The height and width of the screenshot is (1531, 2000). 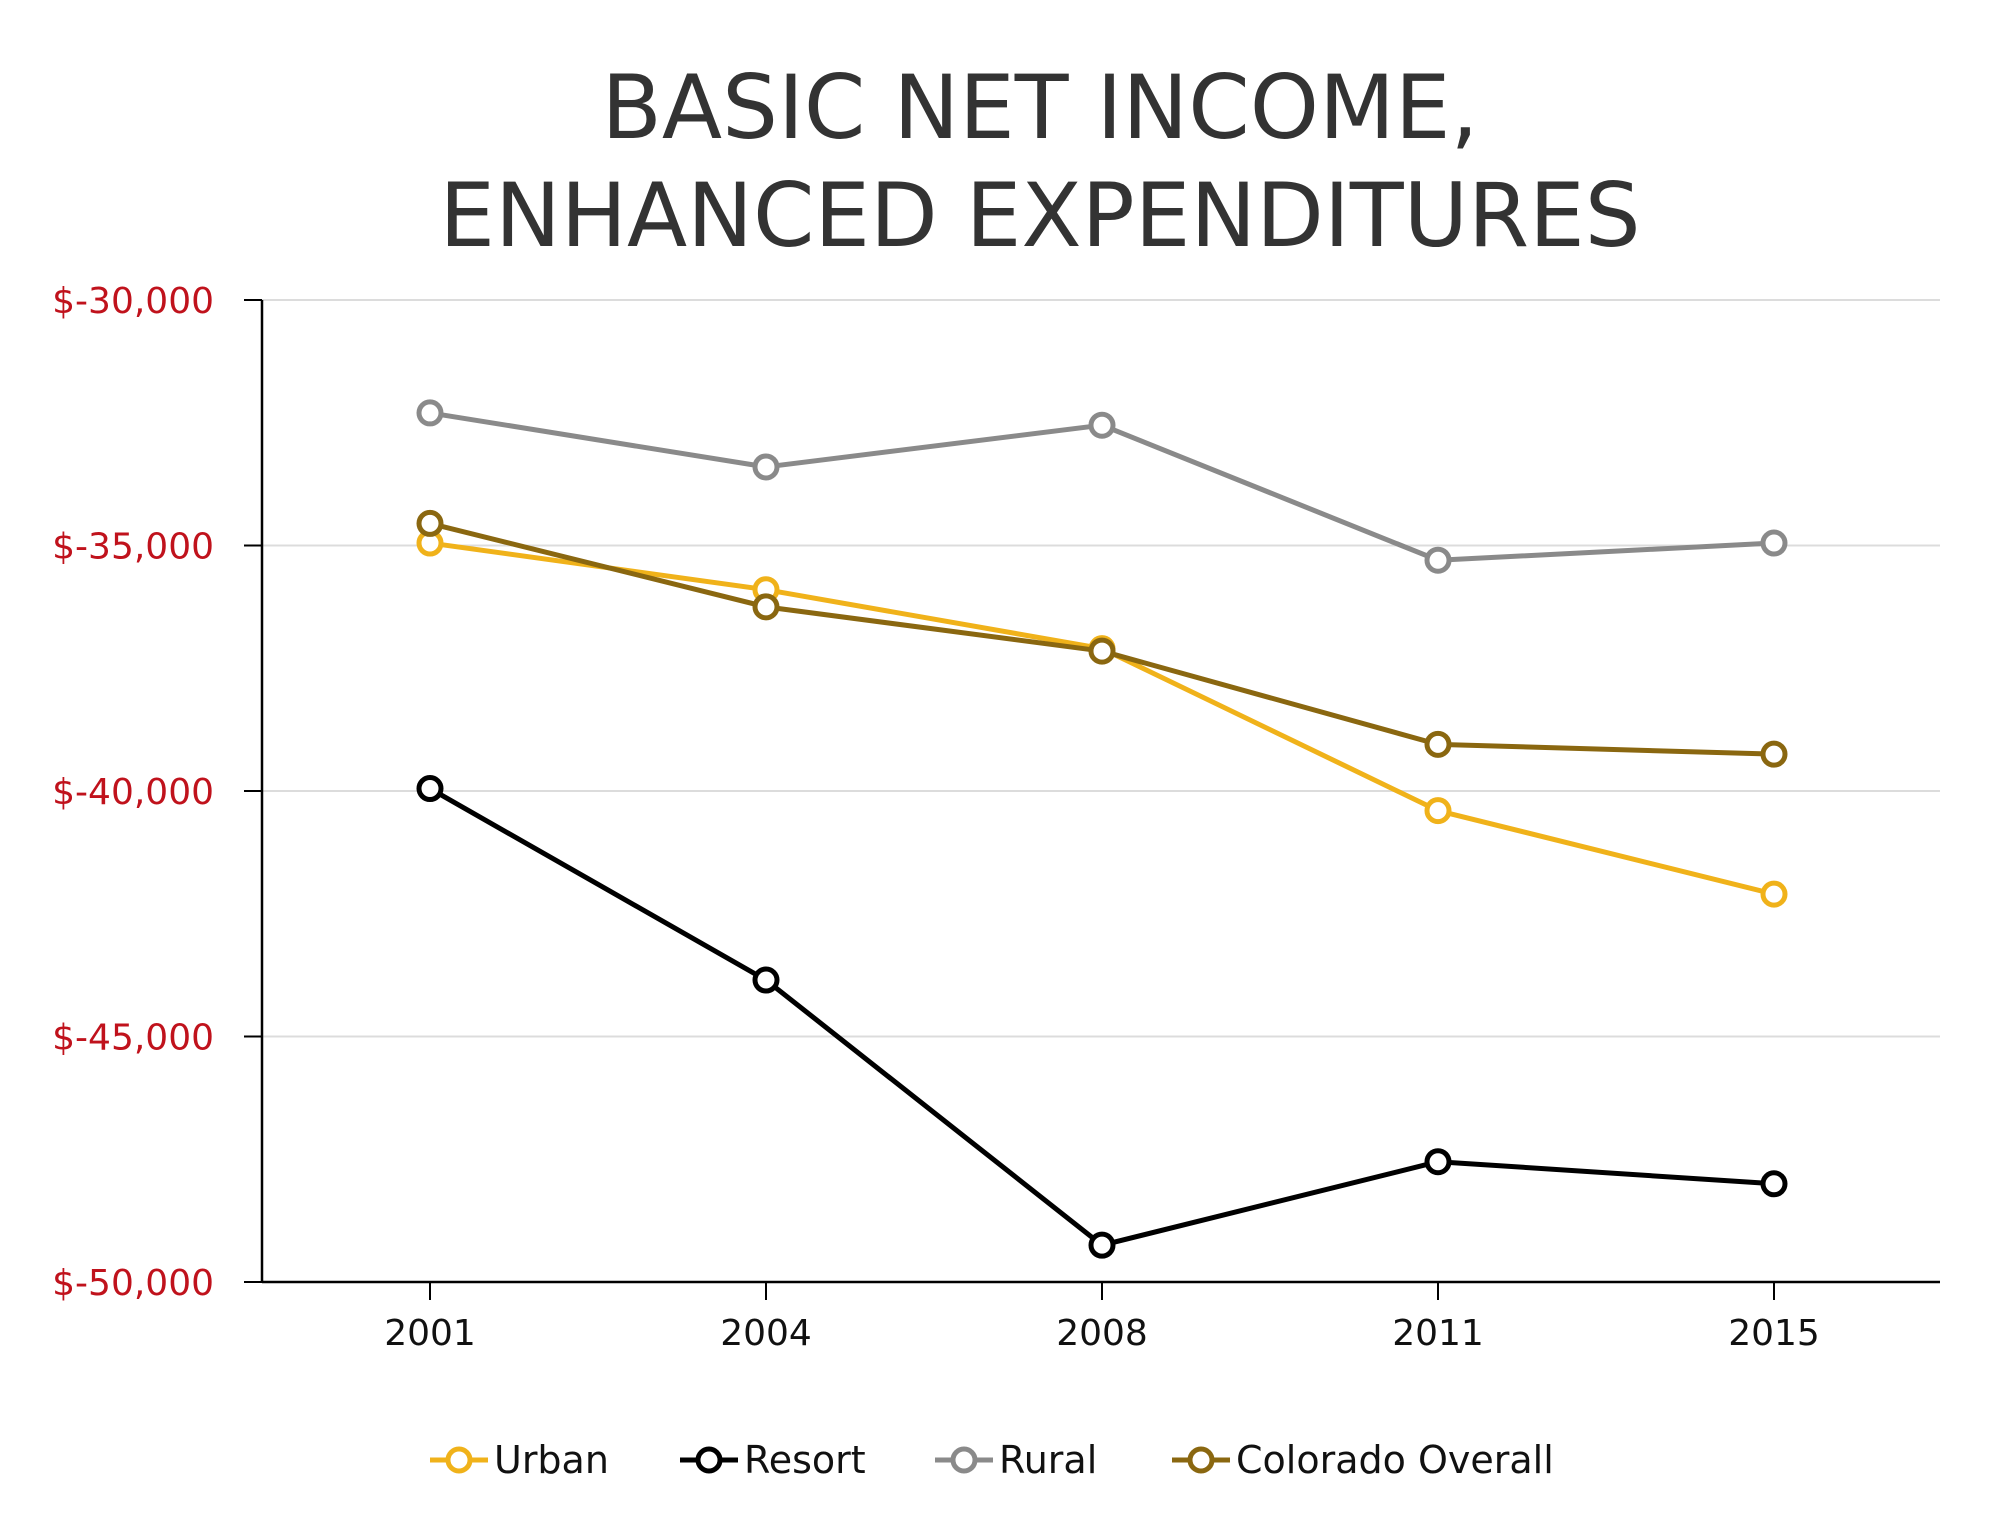 I want to click on y-tick-label: $-40,000, so click(x=133, y=792).